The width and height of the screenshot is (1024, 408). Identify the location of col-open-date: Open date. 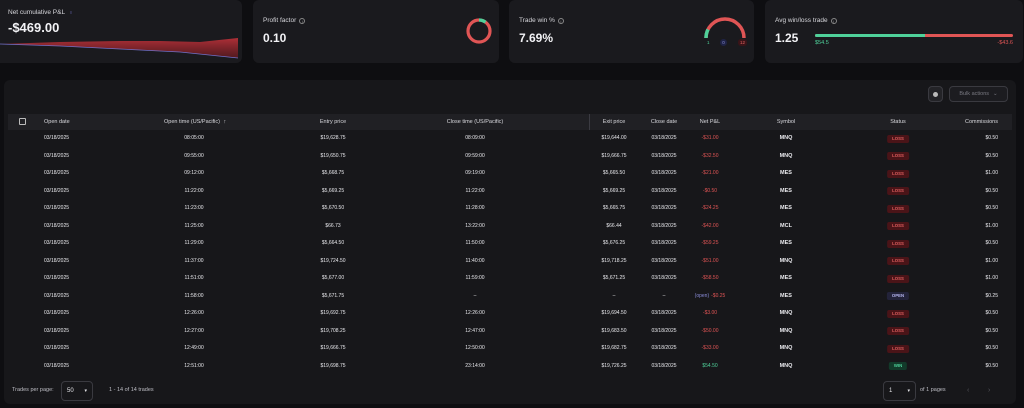
(57, 122).